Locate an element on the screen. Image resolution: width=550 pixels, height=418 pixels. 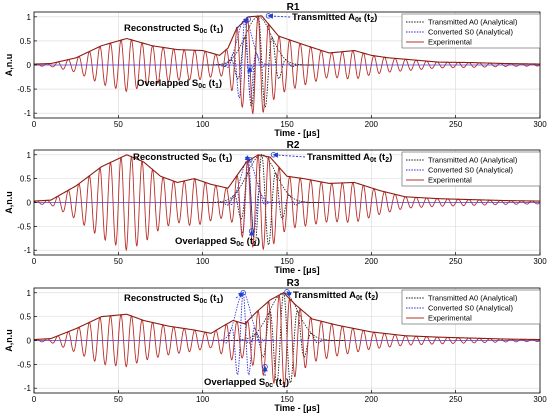
panel-title: R3 is located at coordinates (293, 283).